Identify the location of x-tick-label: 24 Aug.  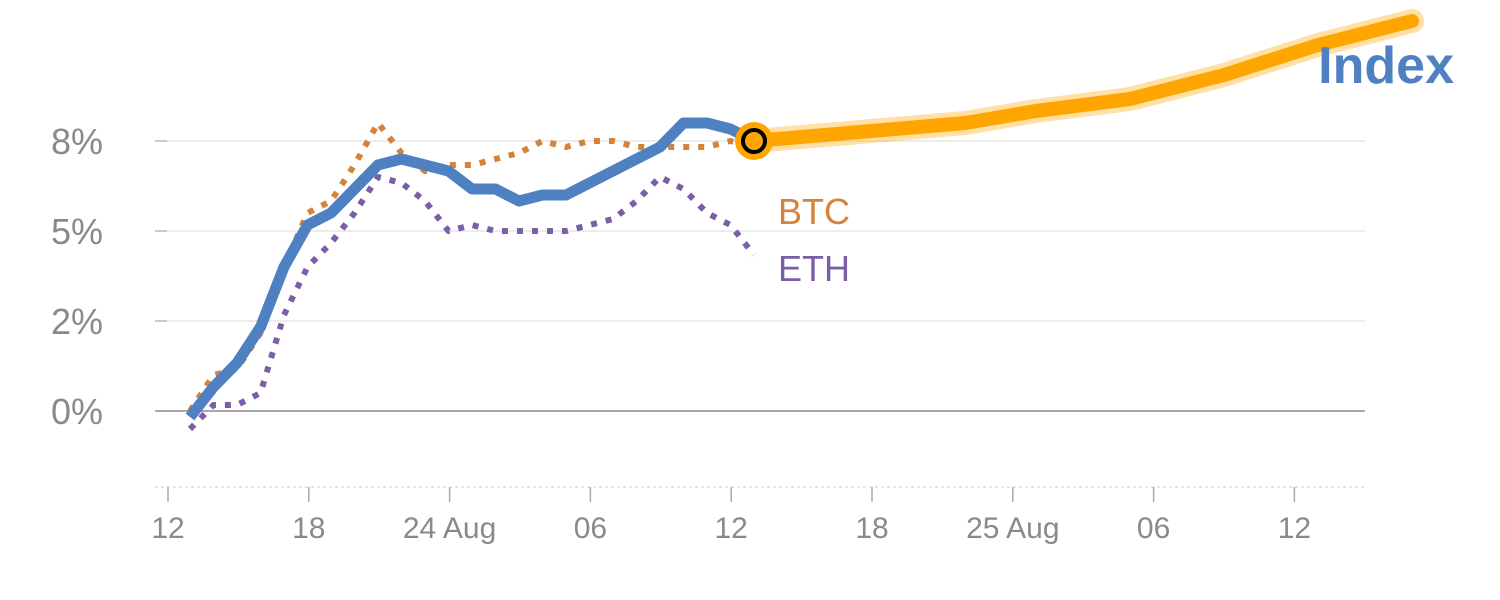
(449, 528).